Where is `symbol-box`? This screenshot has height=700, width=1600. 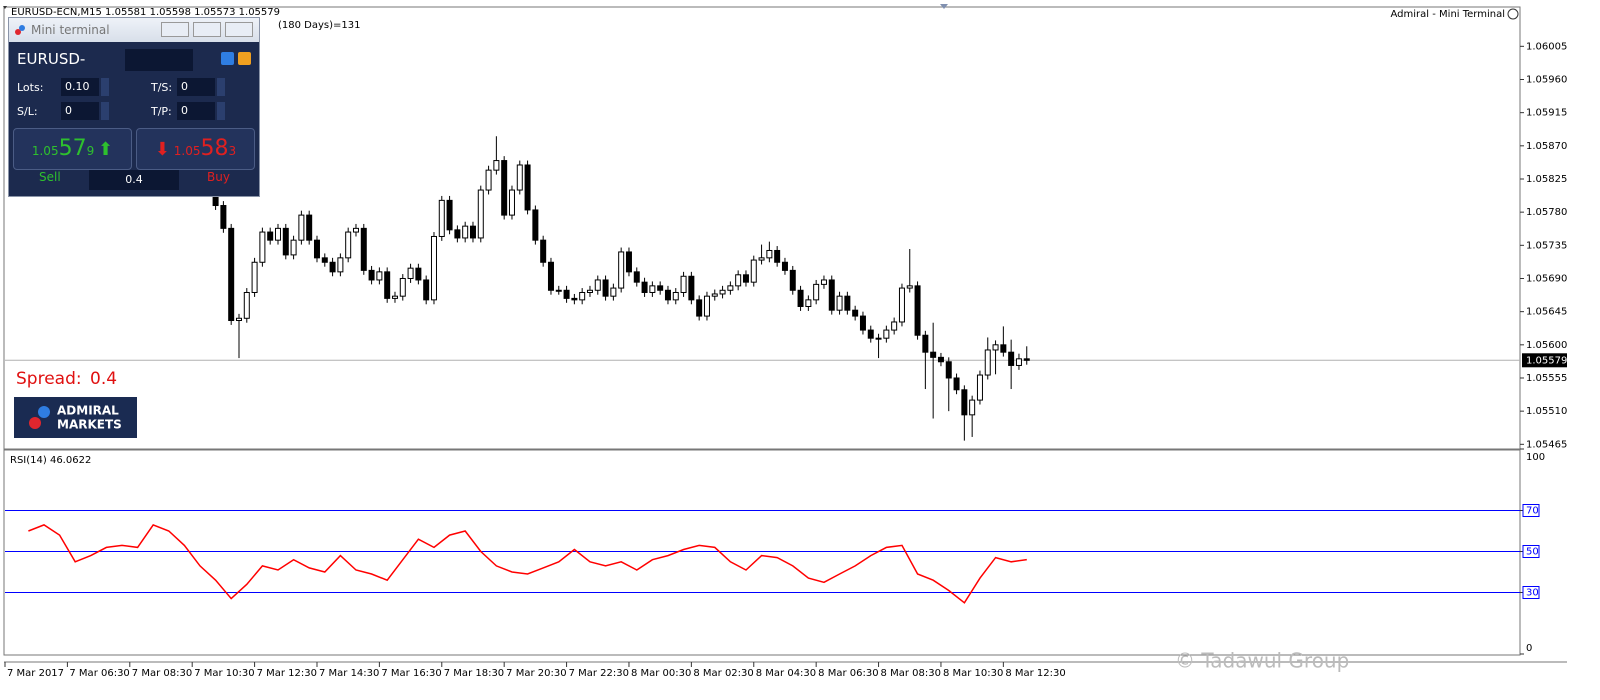
symbol-box is located at coordinates (159, 60).